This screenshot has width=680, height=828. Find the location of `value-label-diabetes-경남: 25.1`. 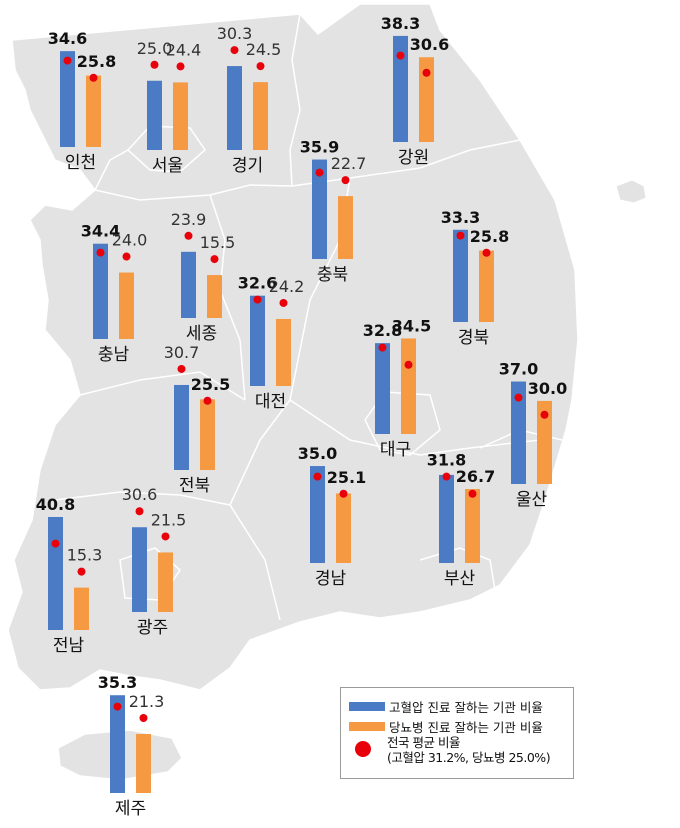

value-label-diabetes-경남: 25.1 is located at coordinates (346, 477).